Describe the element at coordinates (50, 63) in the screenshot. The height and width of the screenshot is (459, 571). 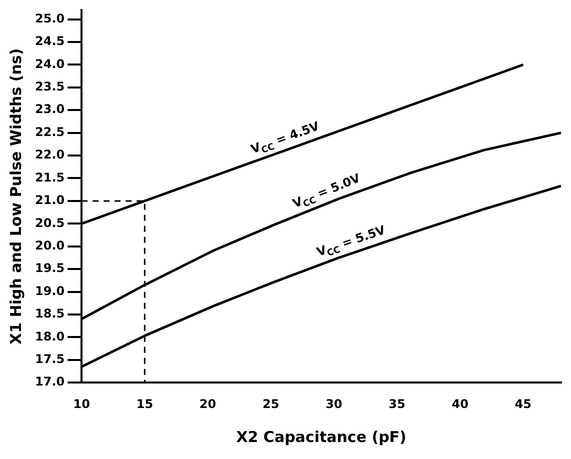
I see `y-tick-label: 24.0` at that location.